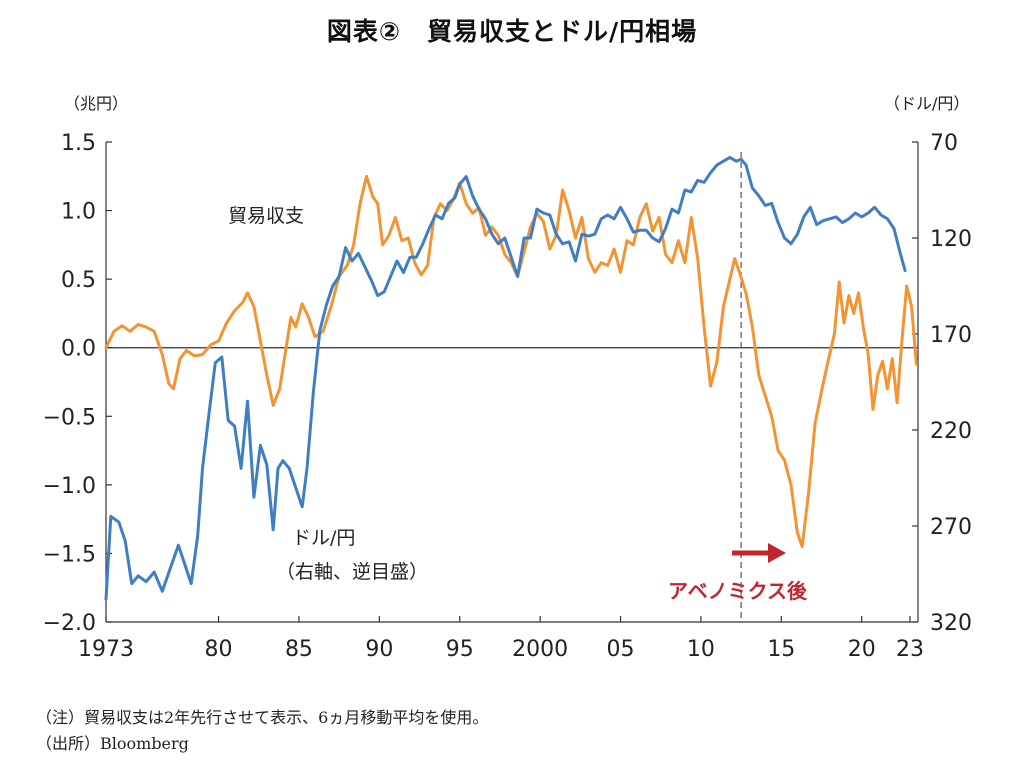 The height and width of the screenshot is (768, 1024). Describe the element at coordinates (112, 743) in the screenshot. I see `footnote-source: （出所）Bloomberg` at that location.